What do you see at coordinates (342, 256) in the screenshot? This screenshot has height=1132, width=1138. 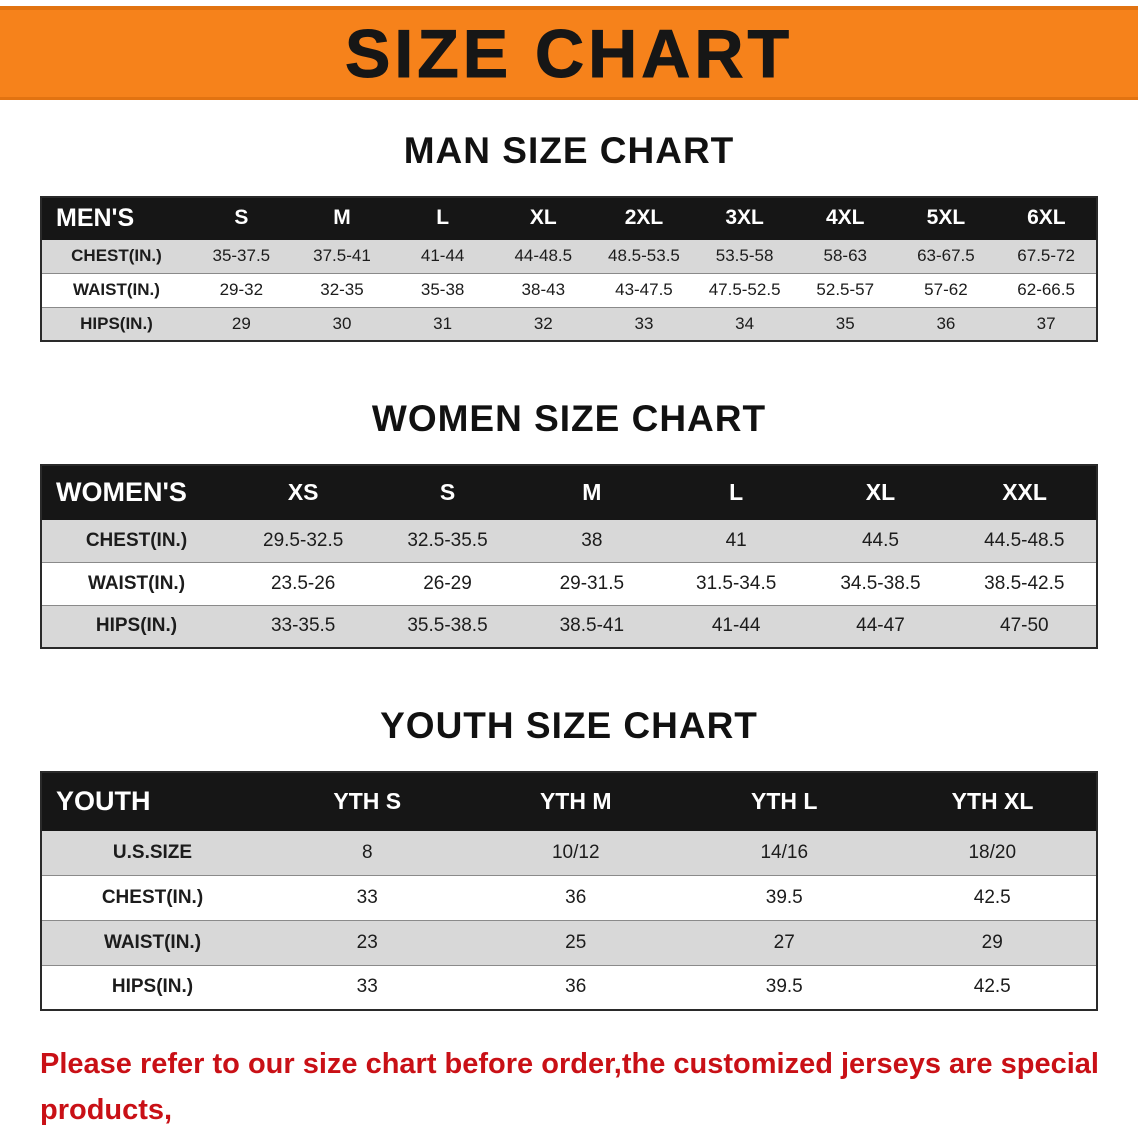 I see `value-cell: 37.5-41` at bounding box center [342, 256].